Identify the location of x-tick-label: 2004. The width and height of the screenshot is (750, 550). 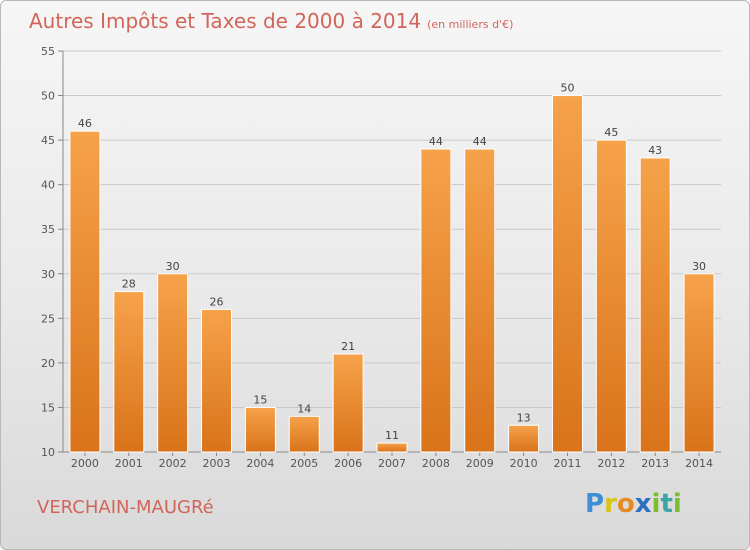
(260, 463).